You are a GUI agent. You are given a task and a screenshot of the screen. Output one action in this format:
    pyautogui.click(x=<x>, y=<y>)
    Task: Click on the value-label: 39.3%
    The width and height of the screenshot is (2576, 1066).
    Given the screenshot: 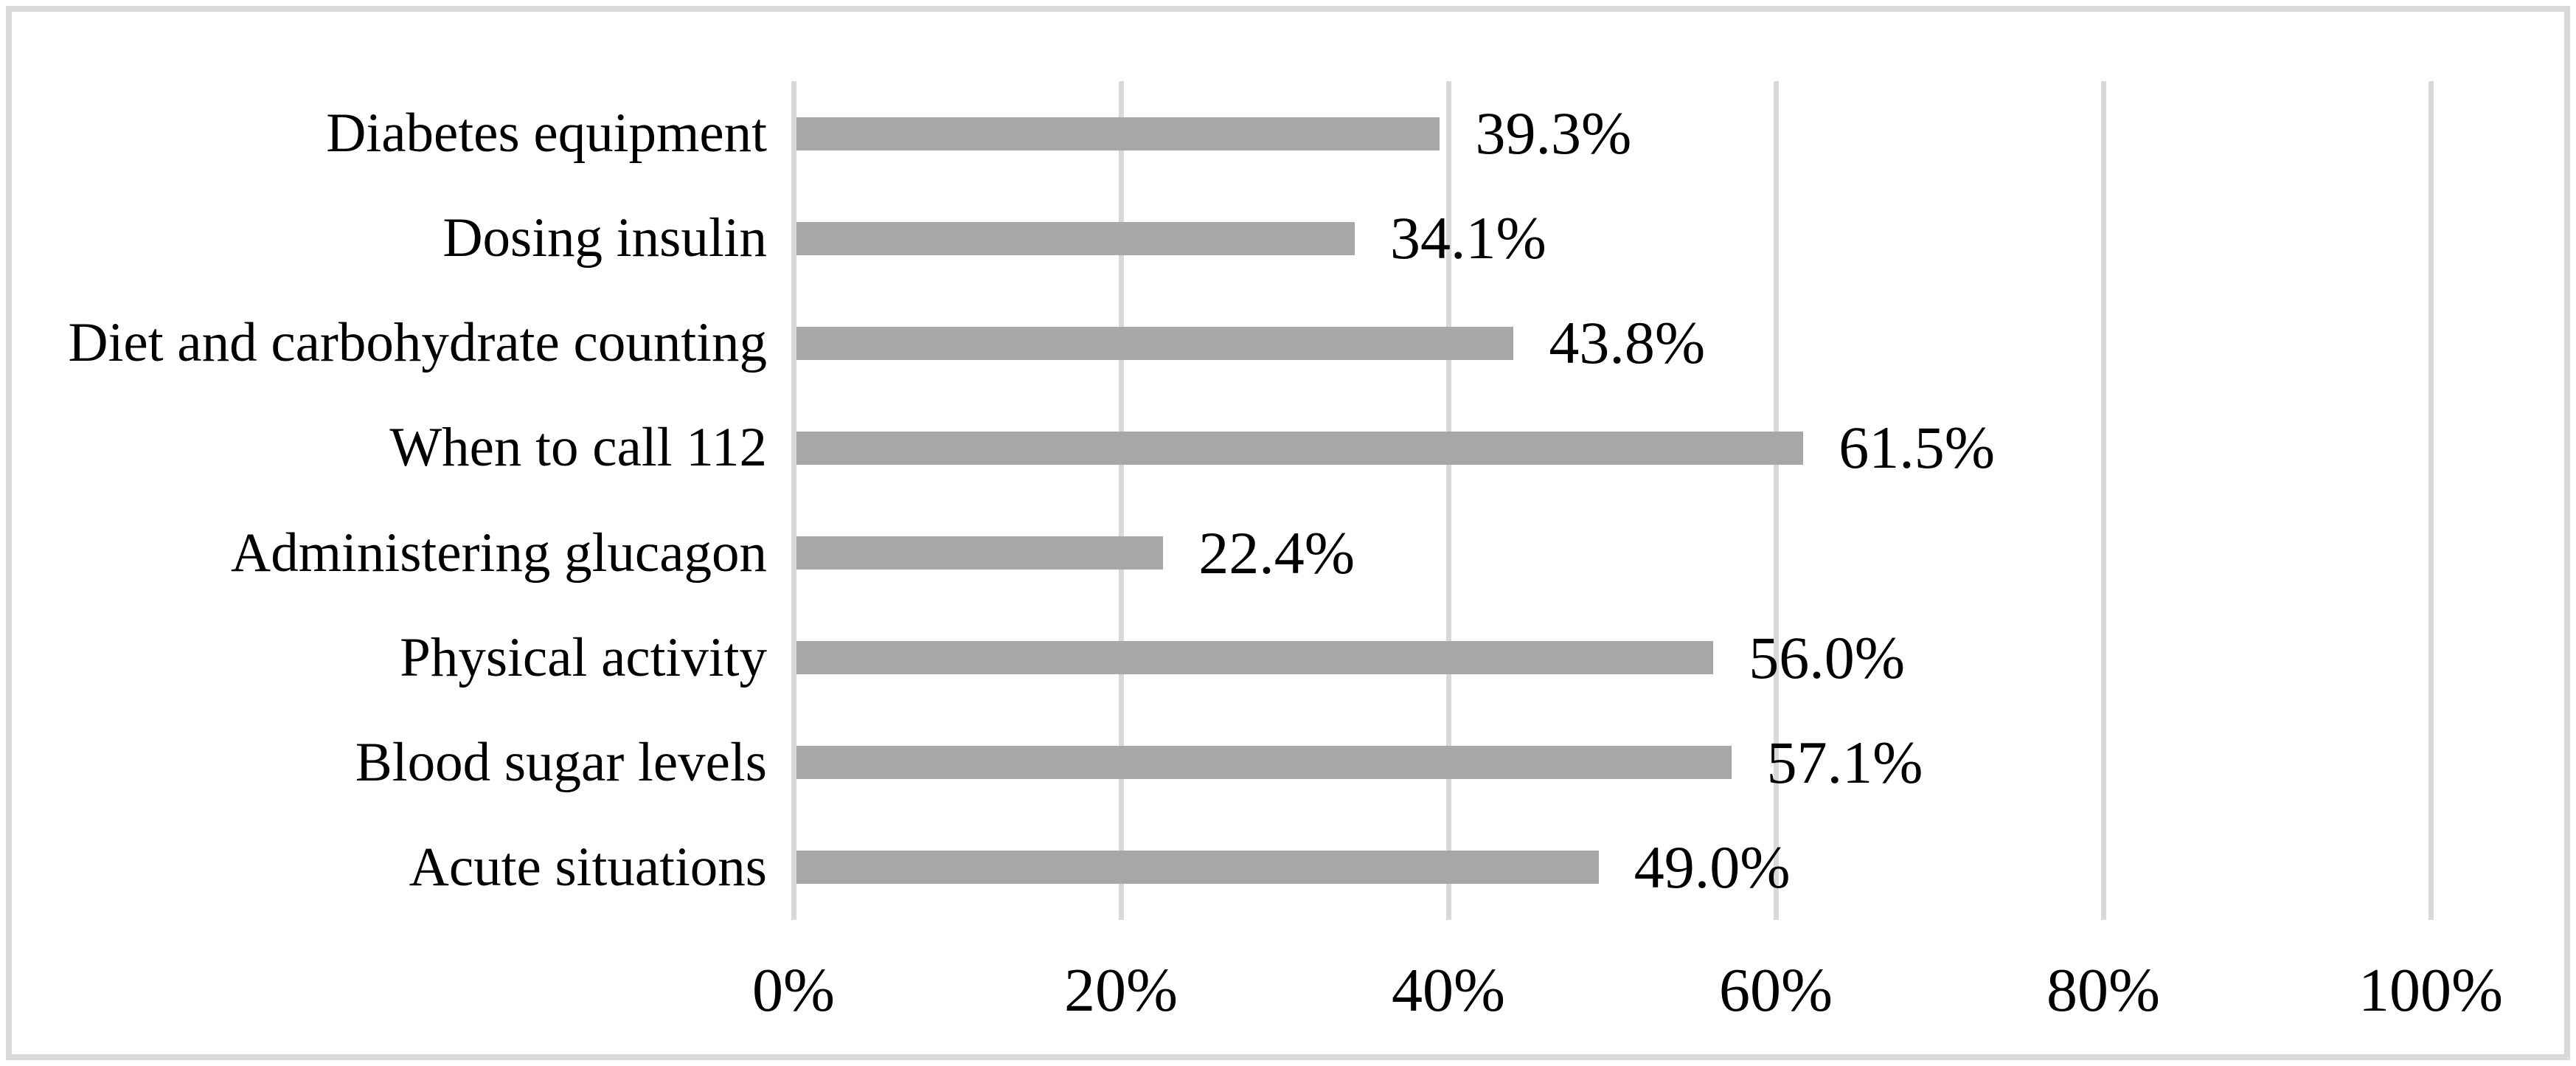 What is the action you would take?
    pyautogui.click(x=1553, y=133)
    